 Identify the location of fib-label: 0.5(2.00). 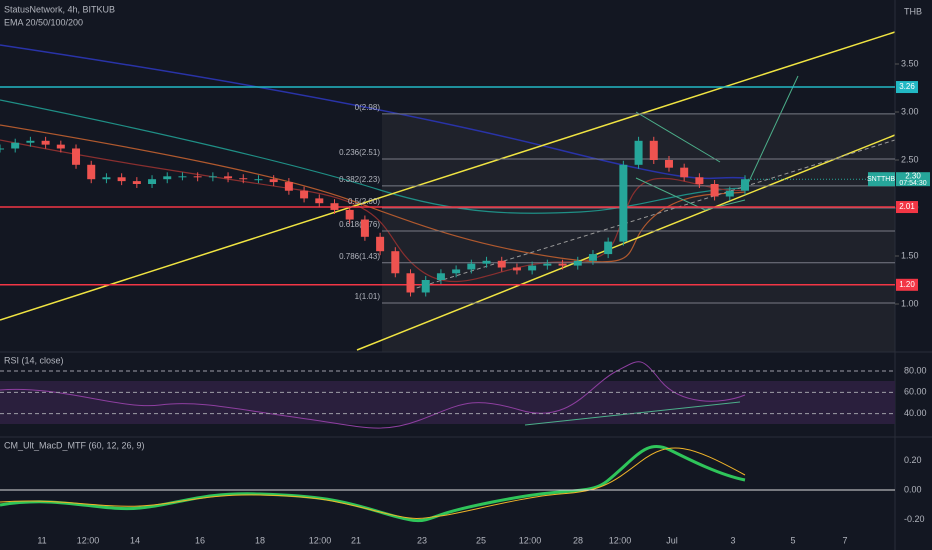
(364, 201).